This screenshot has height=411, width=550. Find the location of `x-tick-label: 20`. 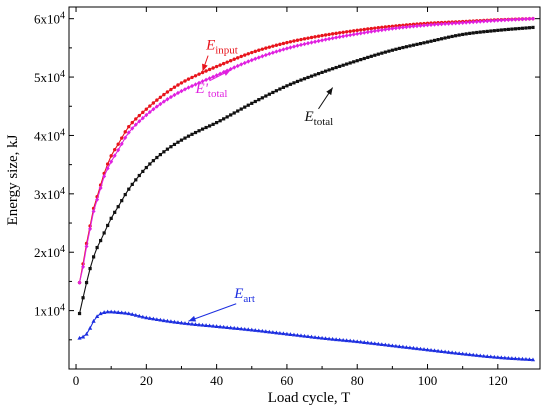

x-tick-label: 20 is located at coordinates (146, 380).